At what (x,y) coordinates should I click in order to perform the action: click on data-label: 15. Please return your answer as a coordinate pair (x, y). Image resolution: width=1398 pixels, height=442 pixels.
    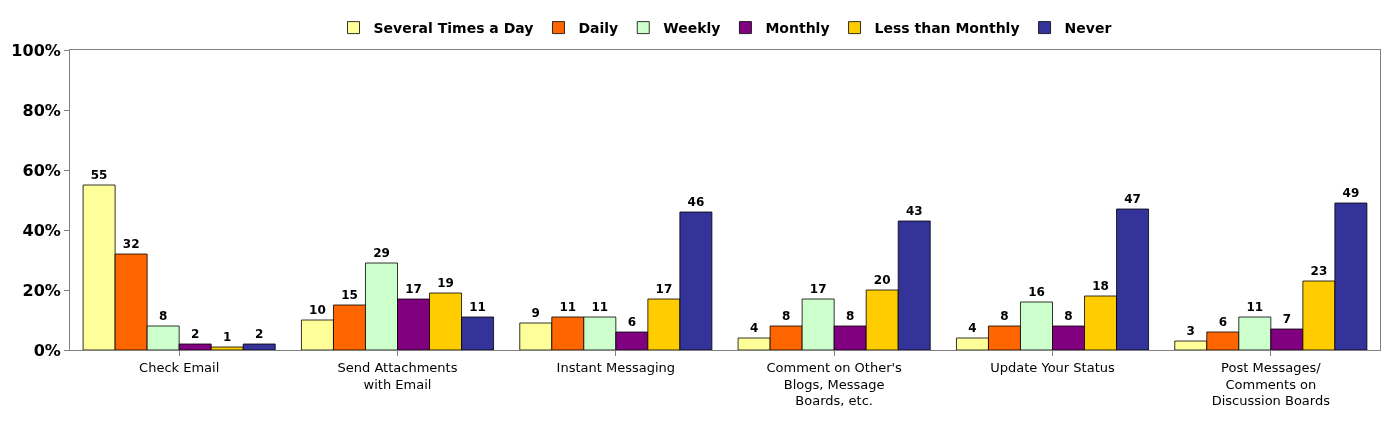
    Looking at the image, I should click on (349, 295).